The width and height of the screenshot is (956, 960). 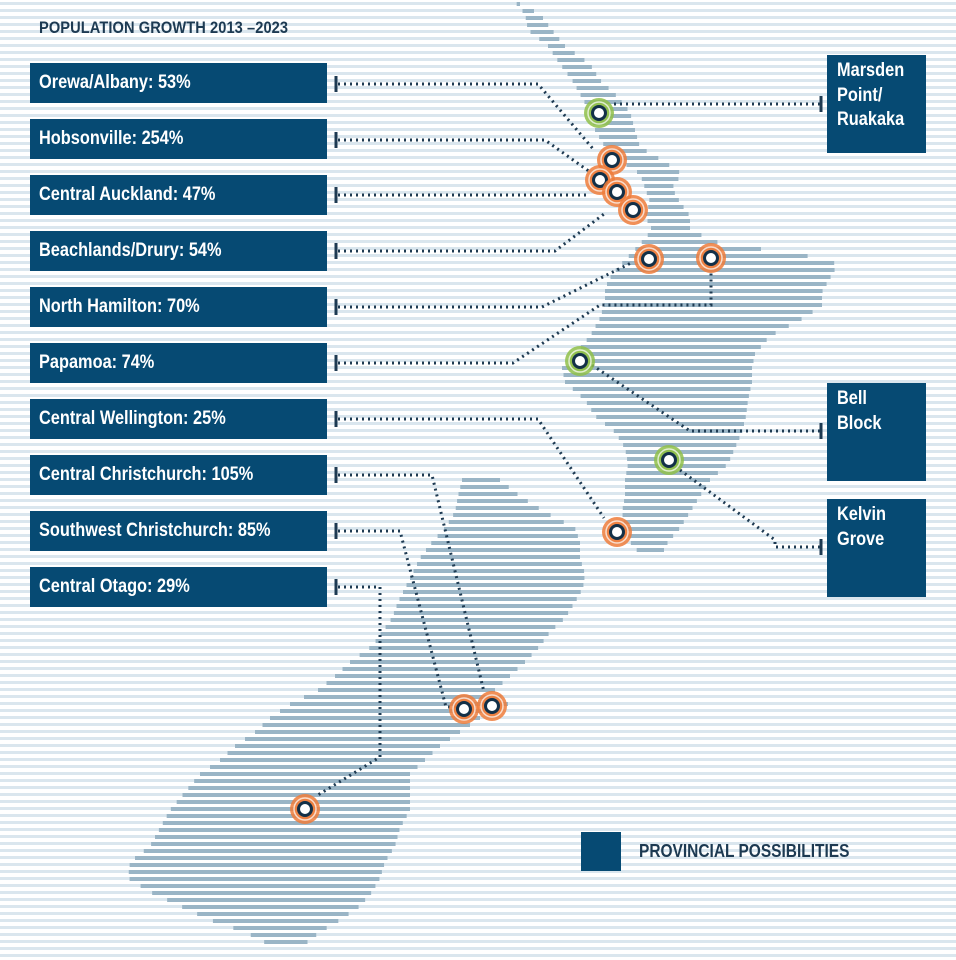 I want to click on growth-label: Central Christchurch: 105%, so click(x=178, y=475).